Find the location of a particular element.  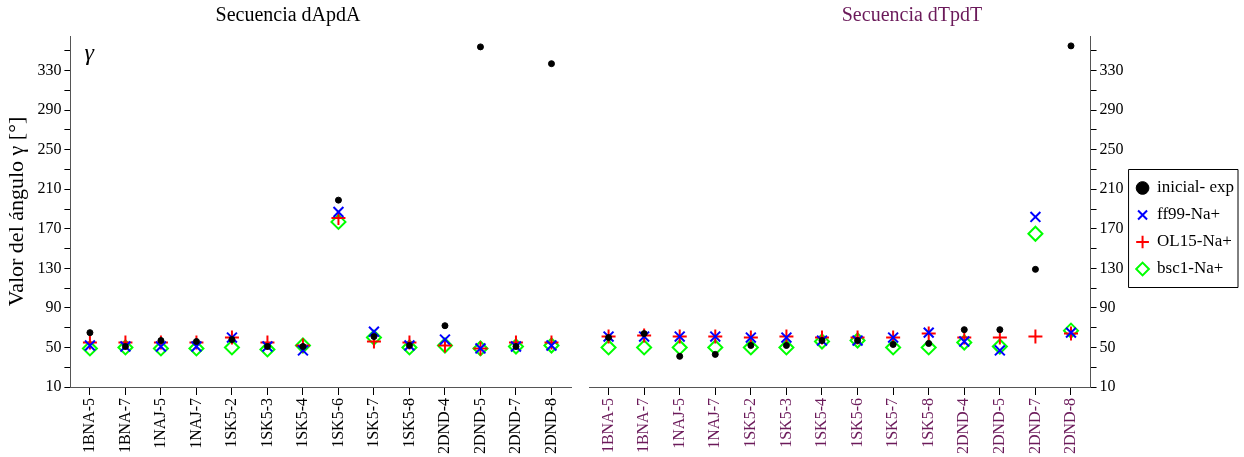

chart-title: Secuencia dTpdT is located at coordinates (912, 15).